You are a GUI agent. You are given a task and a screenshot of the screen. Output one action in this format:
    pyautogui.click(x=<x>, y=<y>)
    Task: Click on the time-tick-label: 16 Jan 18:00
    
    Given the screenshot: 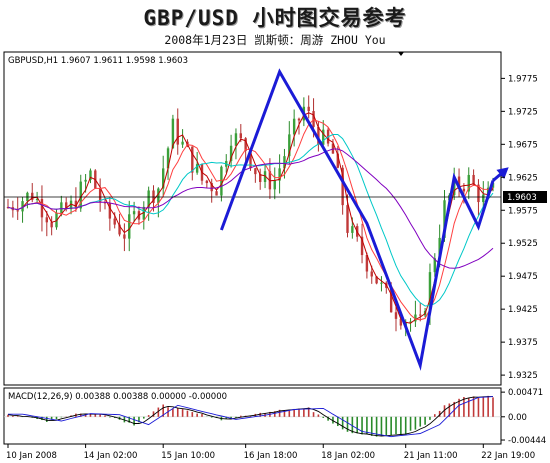 What is the action you would take?
    pyautogui.click(x=271, y=456)
    